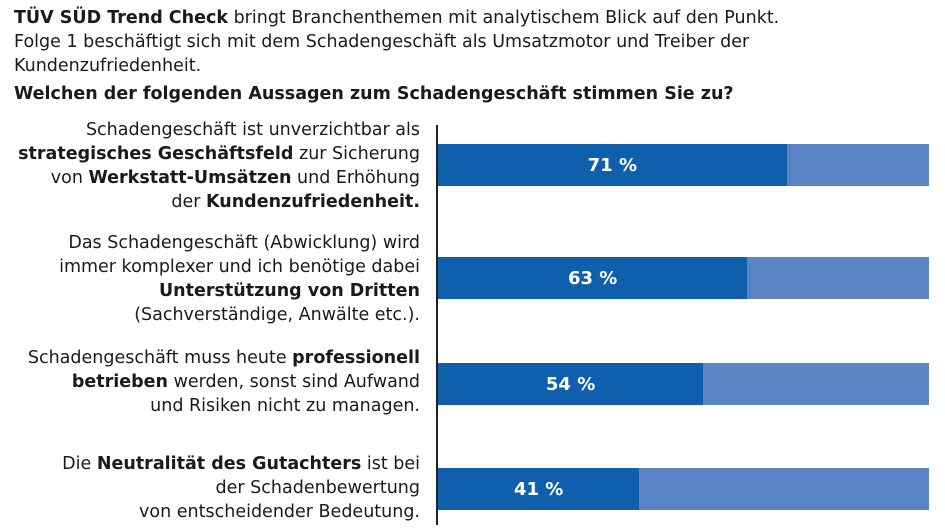 The width and height of the screenshot is (945, 532). What do you see at coordinates (121, 18) in the screenshot?
I see `brand-name: TÜV SÜD Trend Check` at bounding box center [121, 18].